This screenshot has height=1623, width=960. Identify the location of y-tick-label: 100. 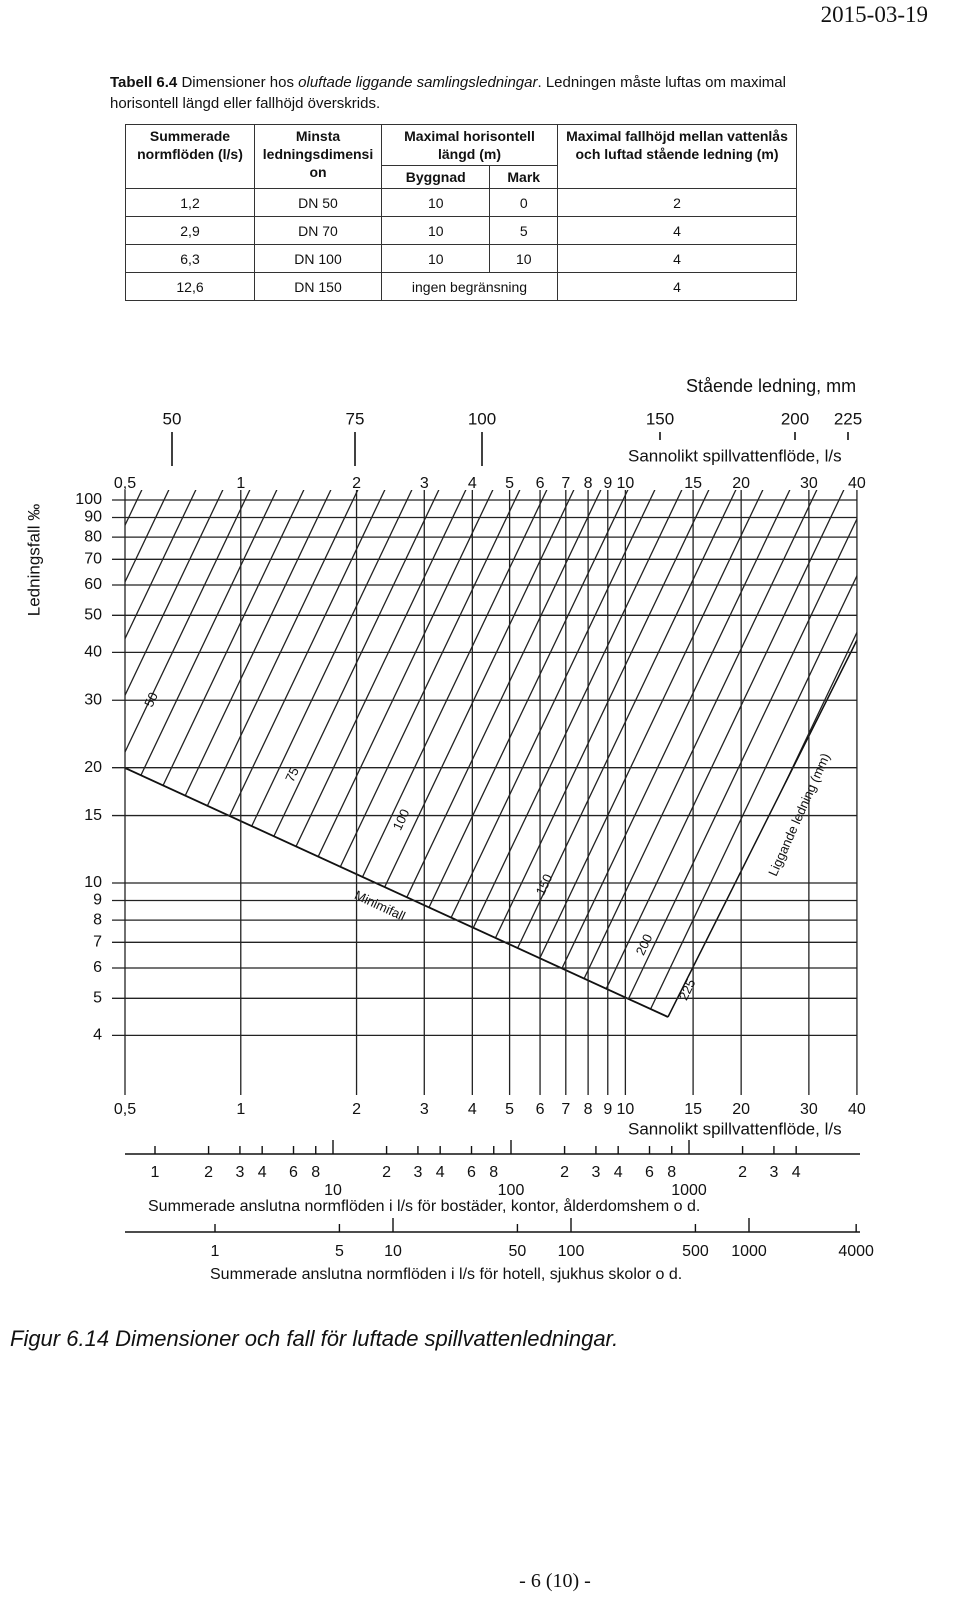
(88, 499).